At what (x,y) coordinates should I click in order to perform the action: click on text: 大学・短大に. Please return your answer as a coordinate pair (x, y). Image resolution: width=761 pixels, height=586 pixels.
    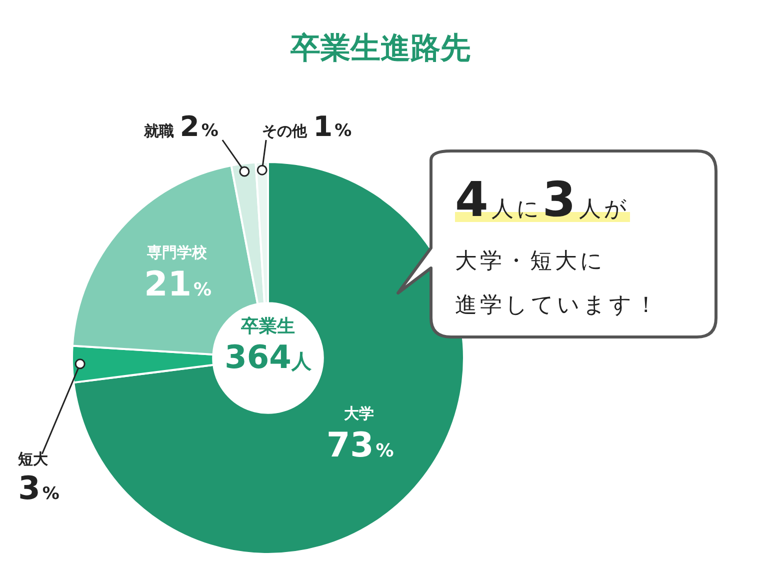
    Looking at the image, I should click on (531, 262).